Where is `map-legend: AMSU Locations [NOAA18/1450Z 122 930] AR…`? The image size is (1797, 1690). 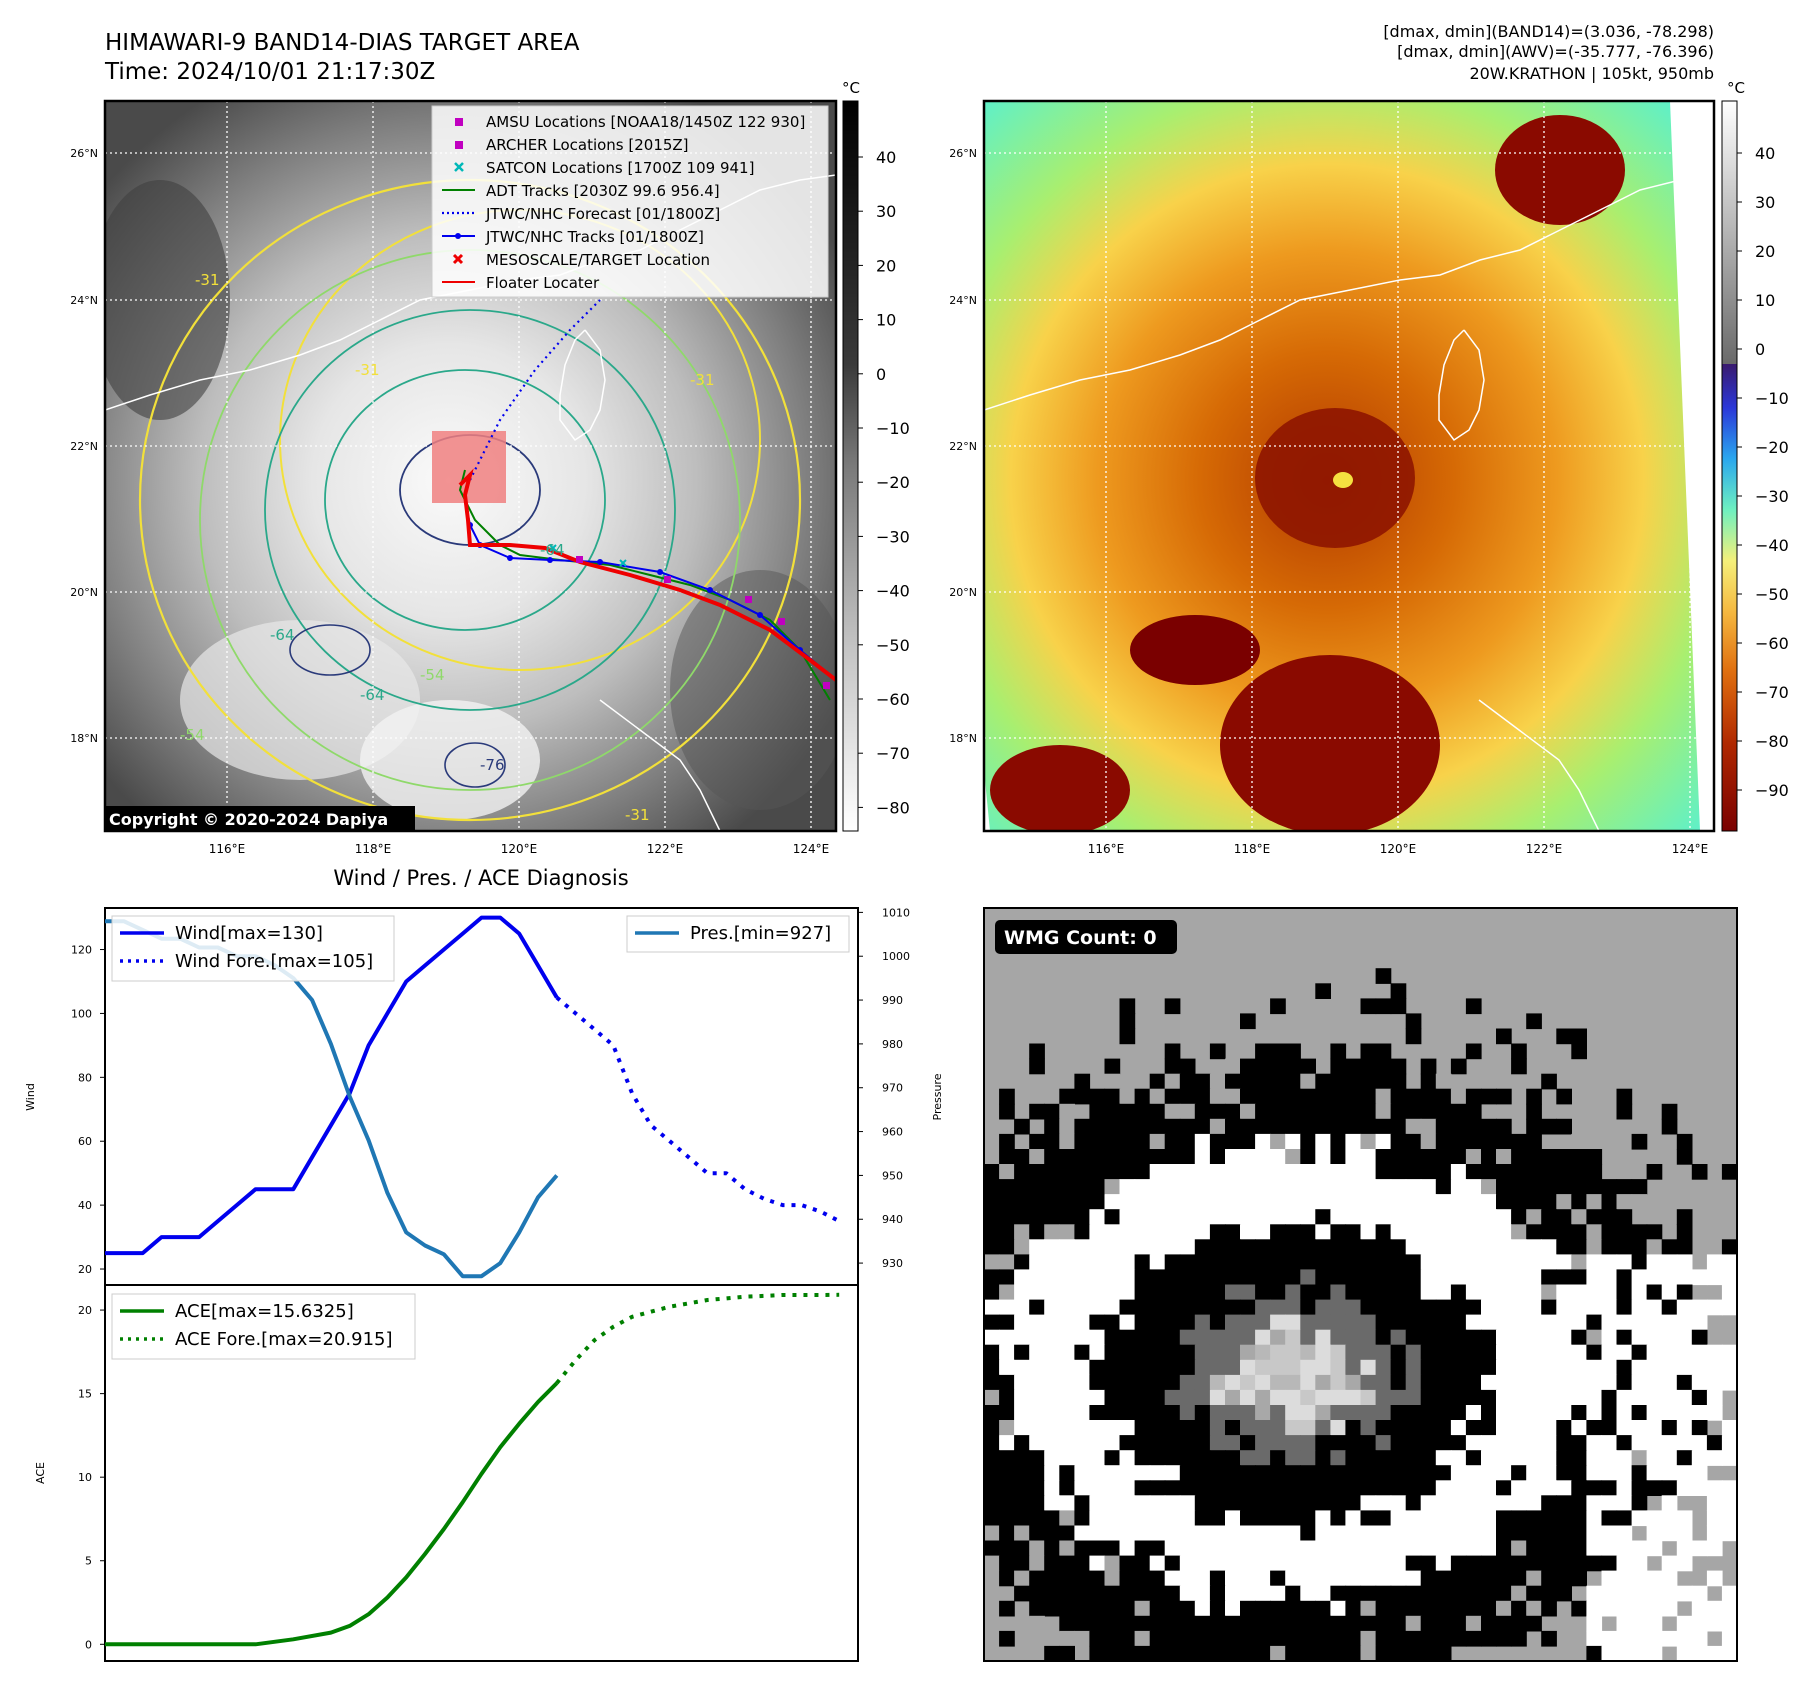
map-legend: AMSU Locations [NOAA18/1450Z 122 930] AR… is located at coordinates (630, 201).